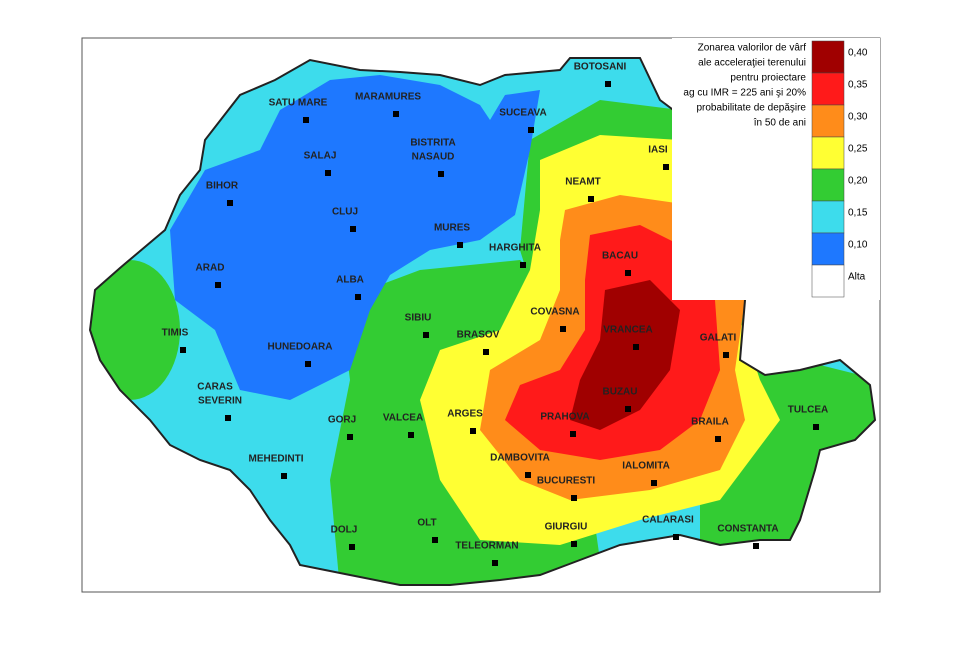 This screenshot has height=645, width=960. I want to click on county-label: SIBIU, so click(418, 318).